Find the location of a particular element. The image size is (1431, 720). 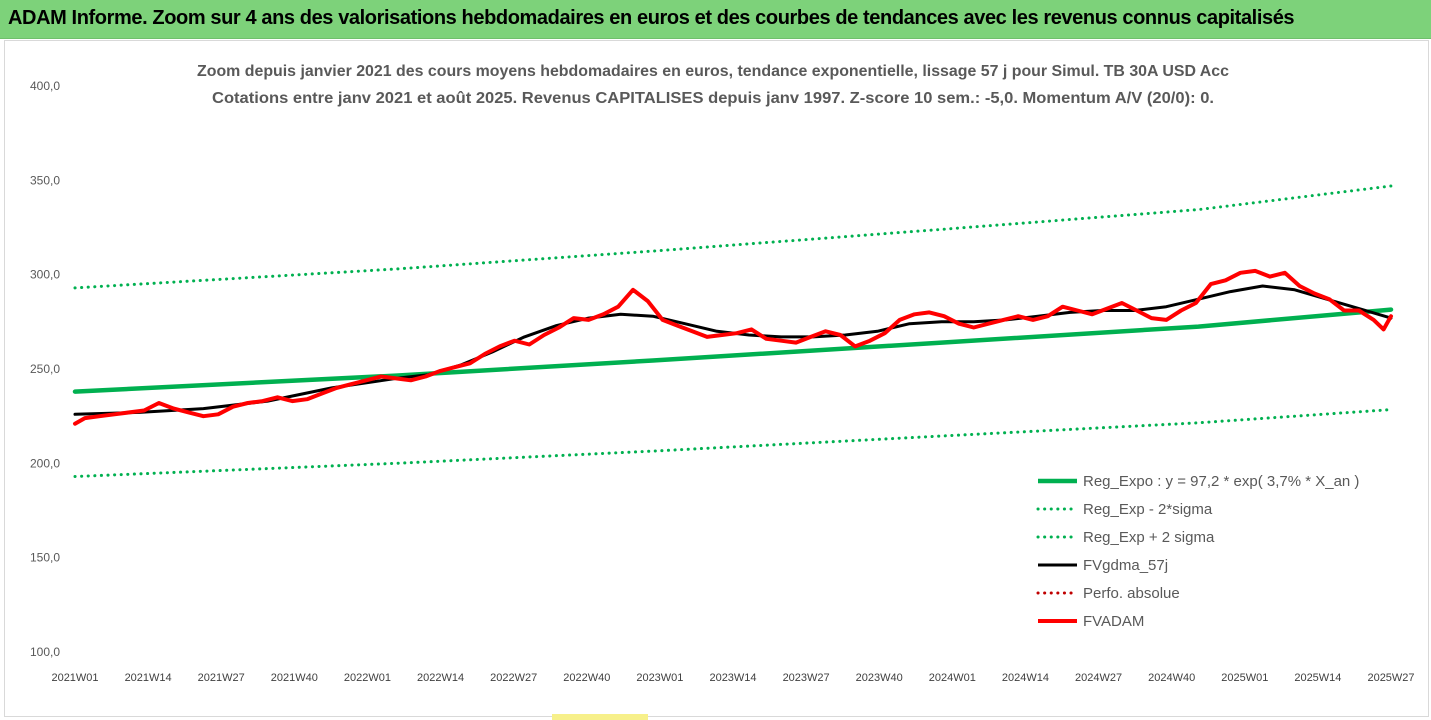

x-tick-label: 2023W01 is located at coordinates (659, 678).